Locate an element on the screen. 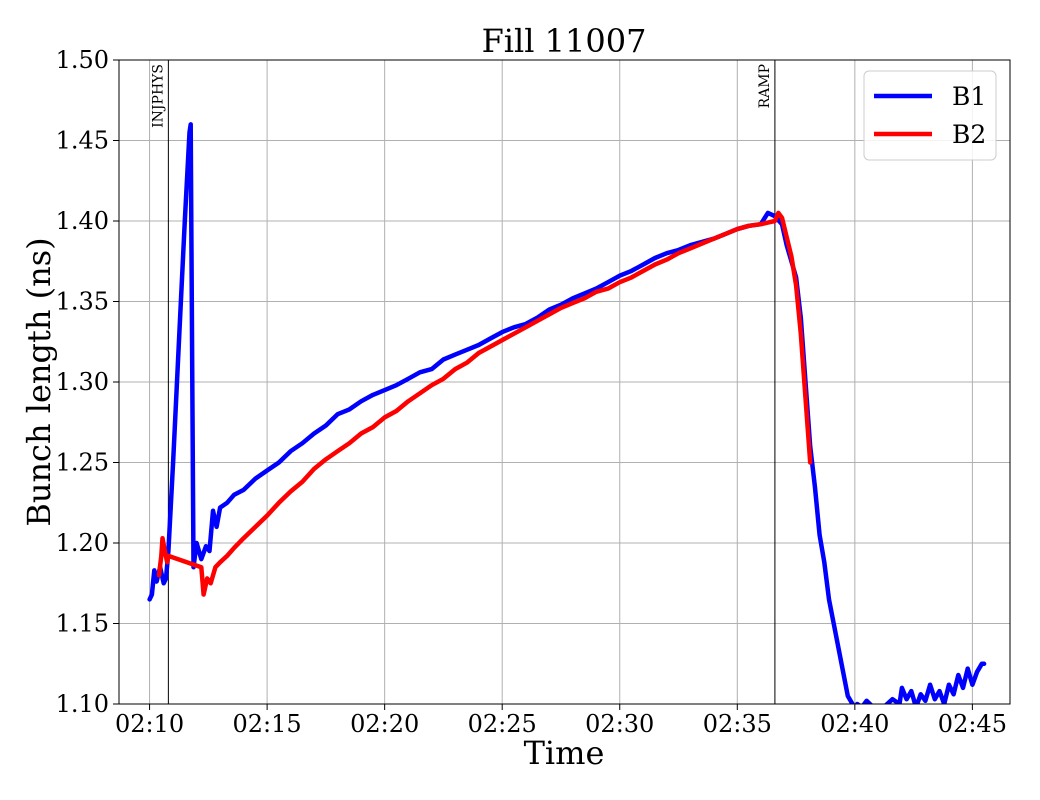  x-tick-label: 02:25 is located at coordinates (502, 724).